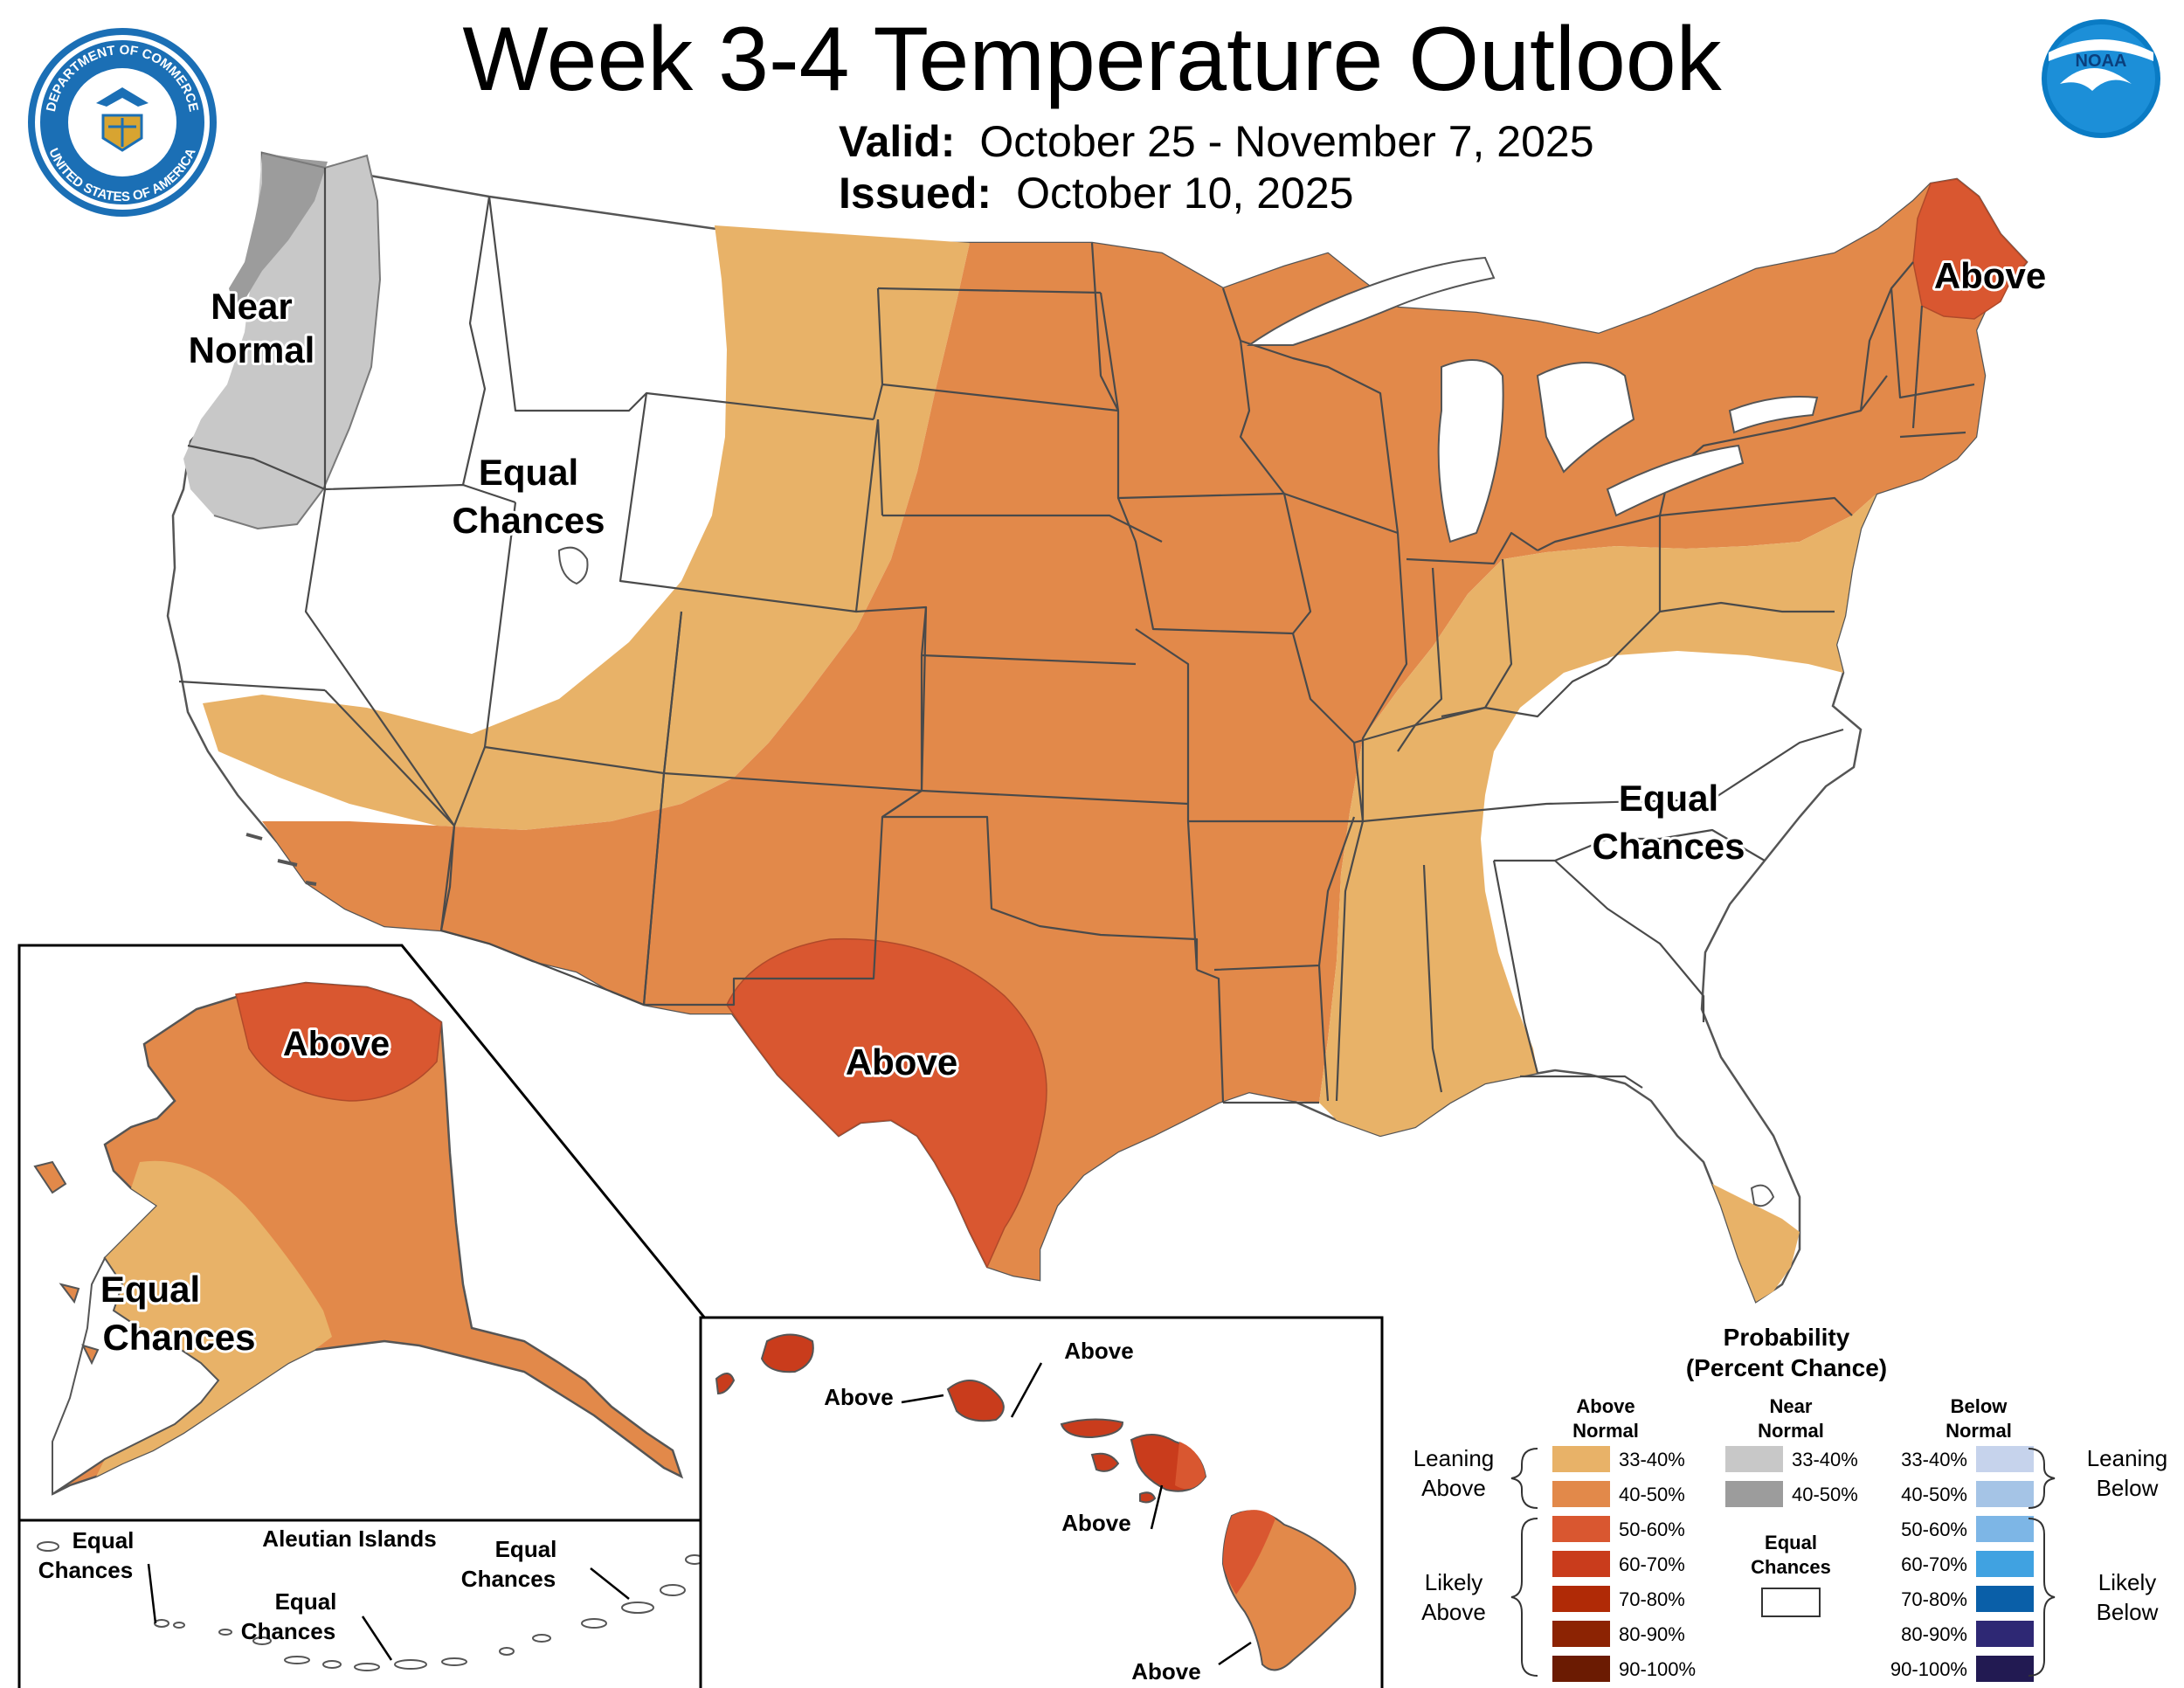 The width and height of the screenshot is (2184, 1688). Describe the element at coordinates (1092, 1428) in the screenshot. I see `hawaii-molokai` at that location.